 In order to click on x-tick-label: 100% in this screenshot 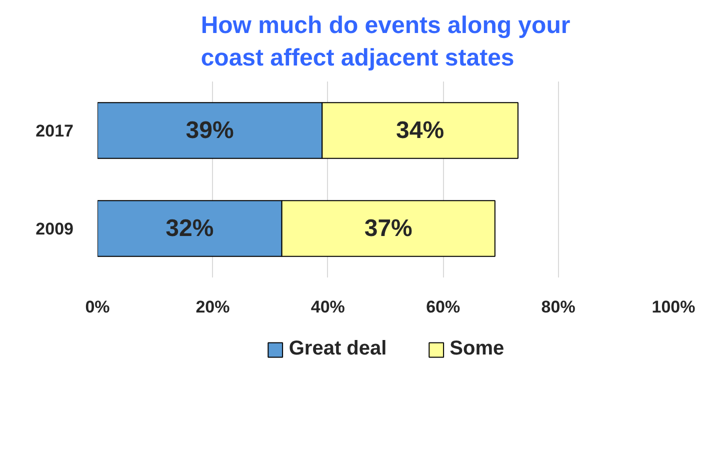, I will do `click(674, 307)`.